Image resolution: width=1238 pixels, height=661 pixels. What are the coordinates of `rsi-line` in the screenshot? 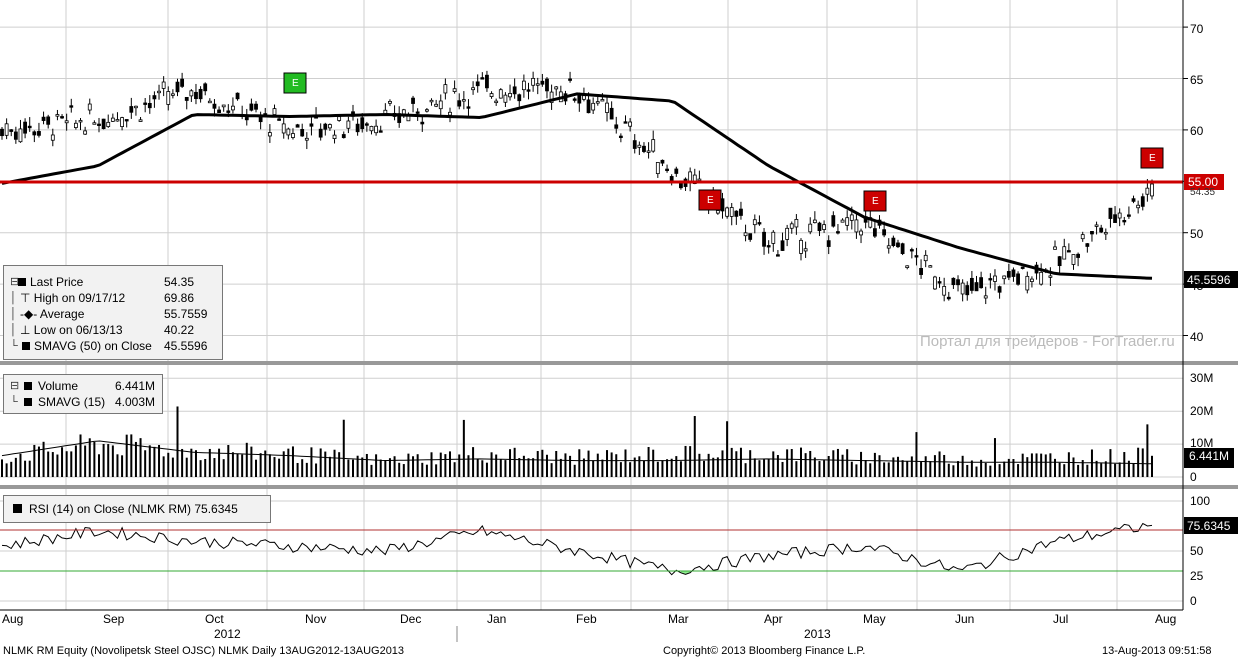 It's located at (577, 549).